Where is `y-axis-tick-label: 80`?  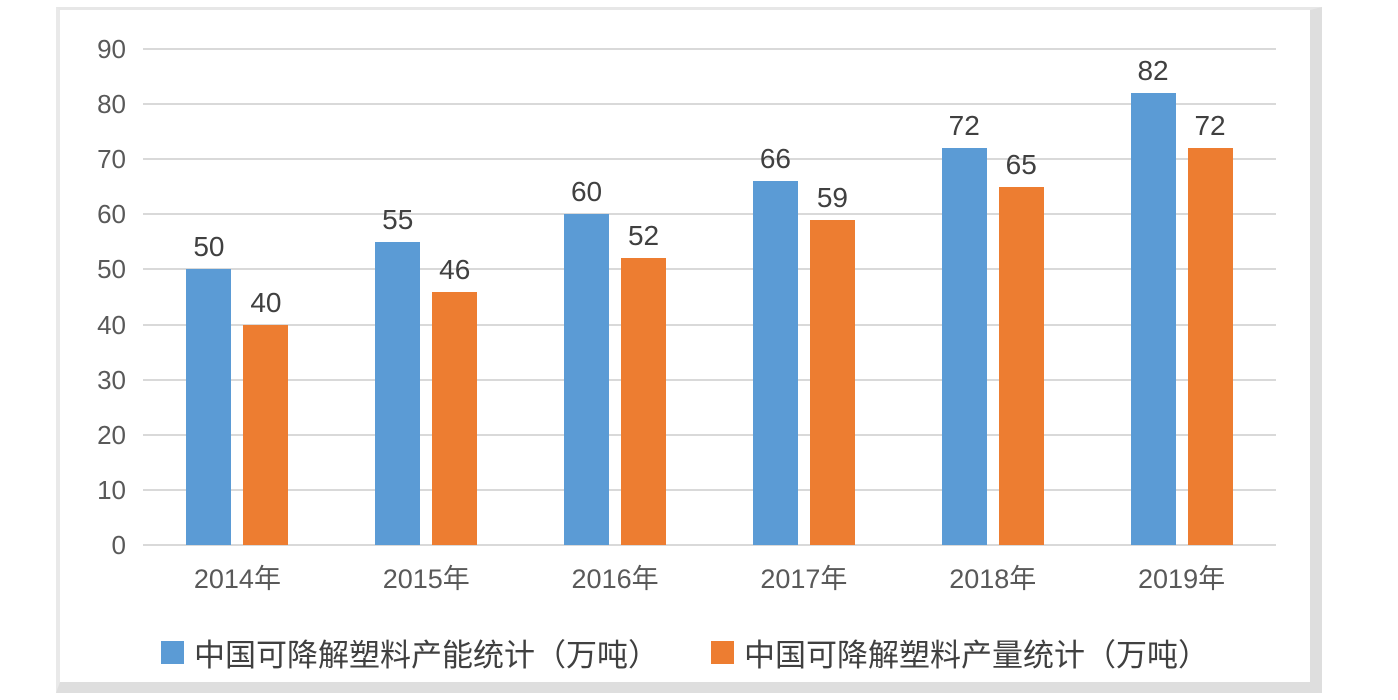
y-axis-tick-label: 80 is located at coordinates (111, 104).